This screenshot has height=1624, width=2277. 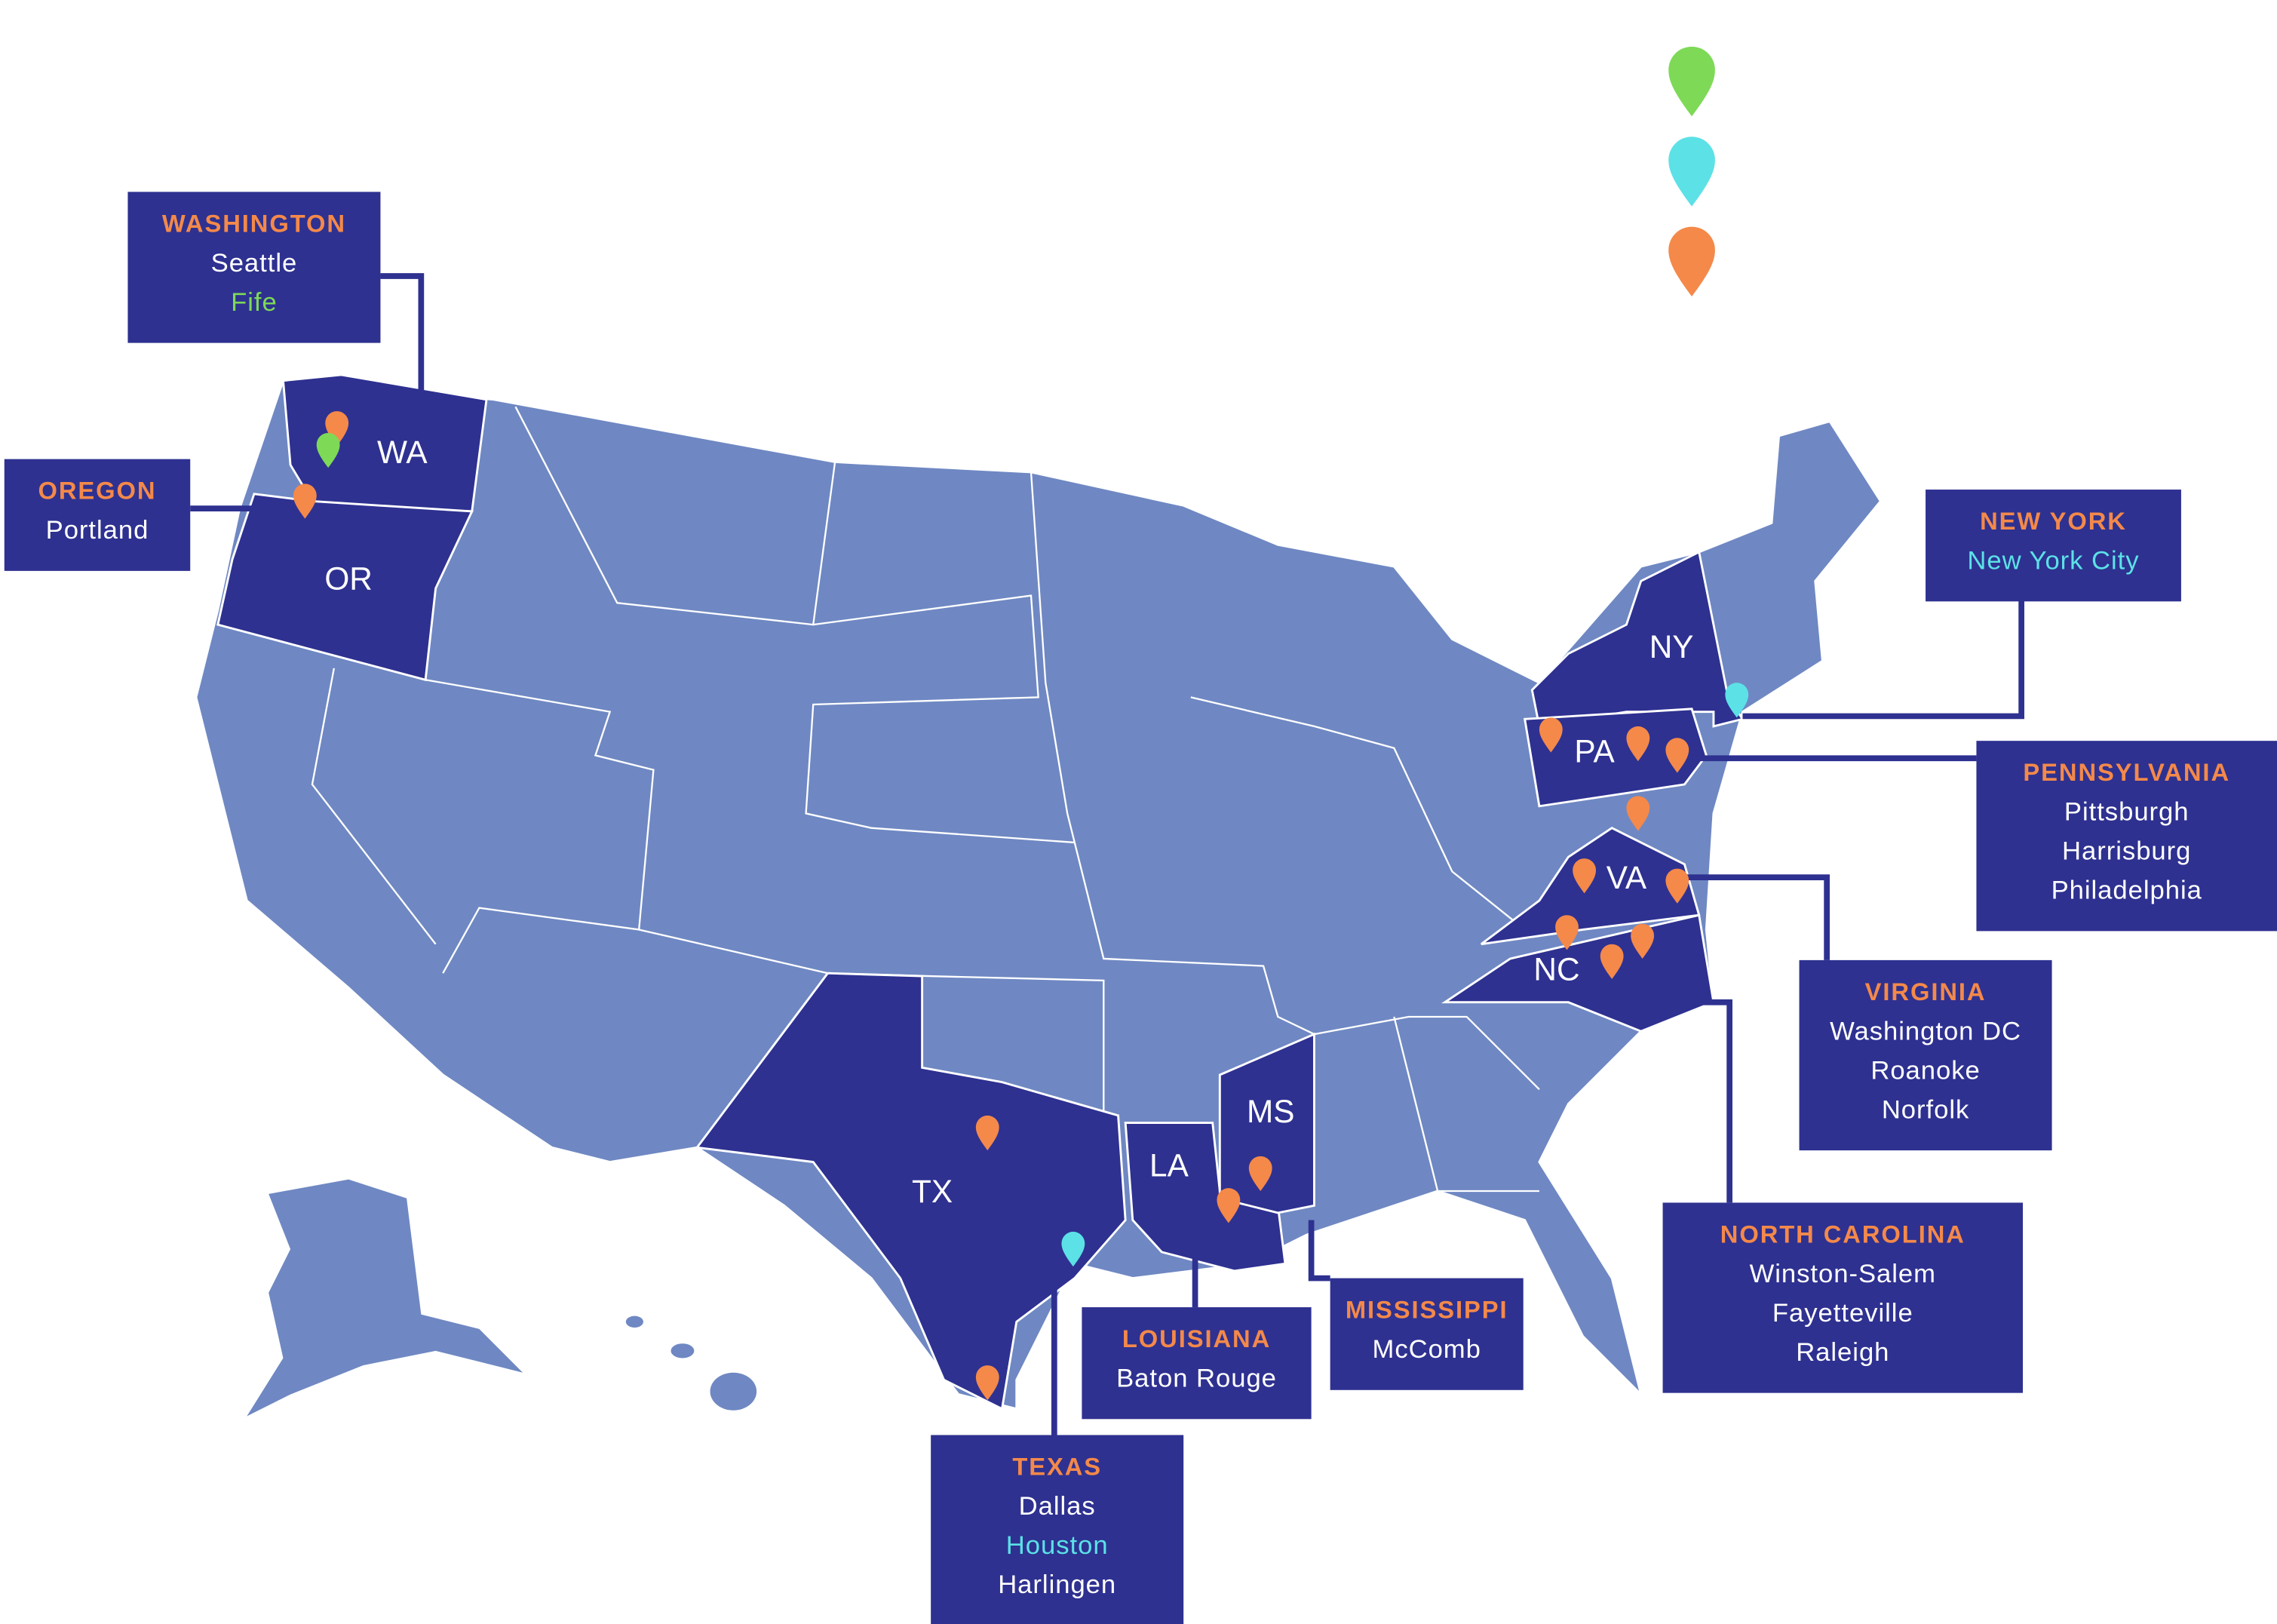 What do you see at coordinates (1595, 751) in the screenshot?
I see `state-label: PA` at bounding box center [1595, 751].